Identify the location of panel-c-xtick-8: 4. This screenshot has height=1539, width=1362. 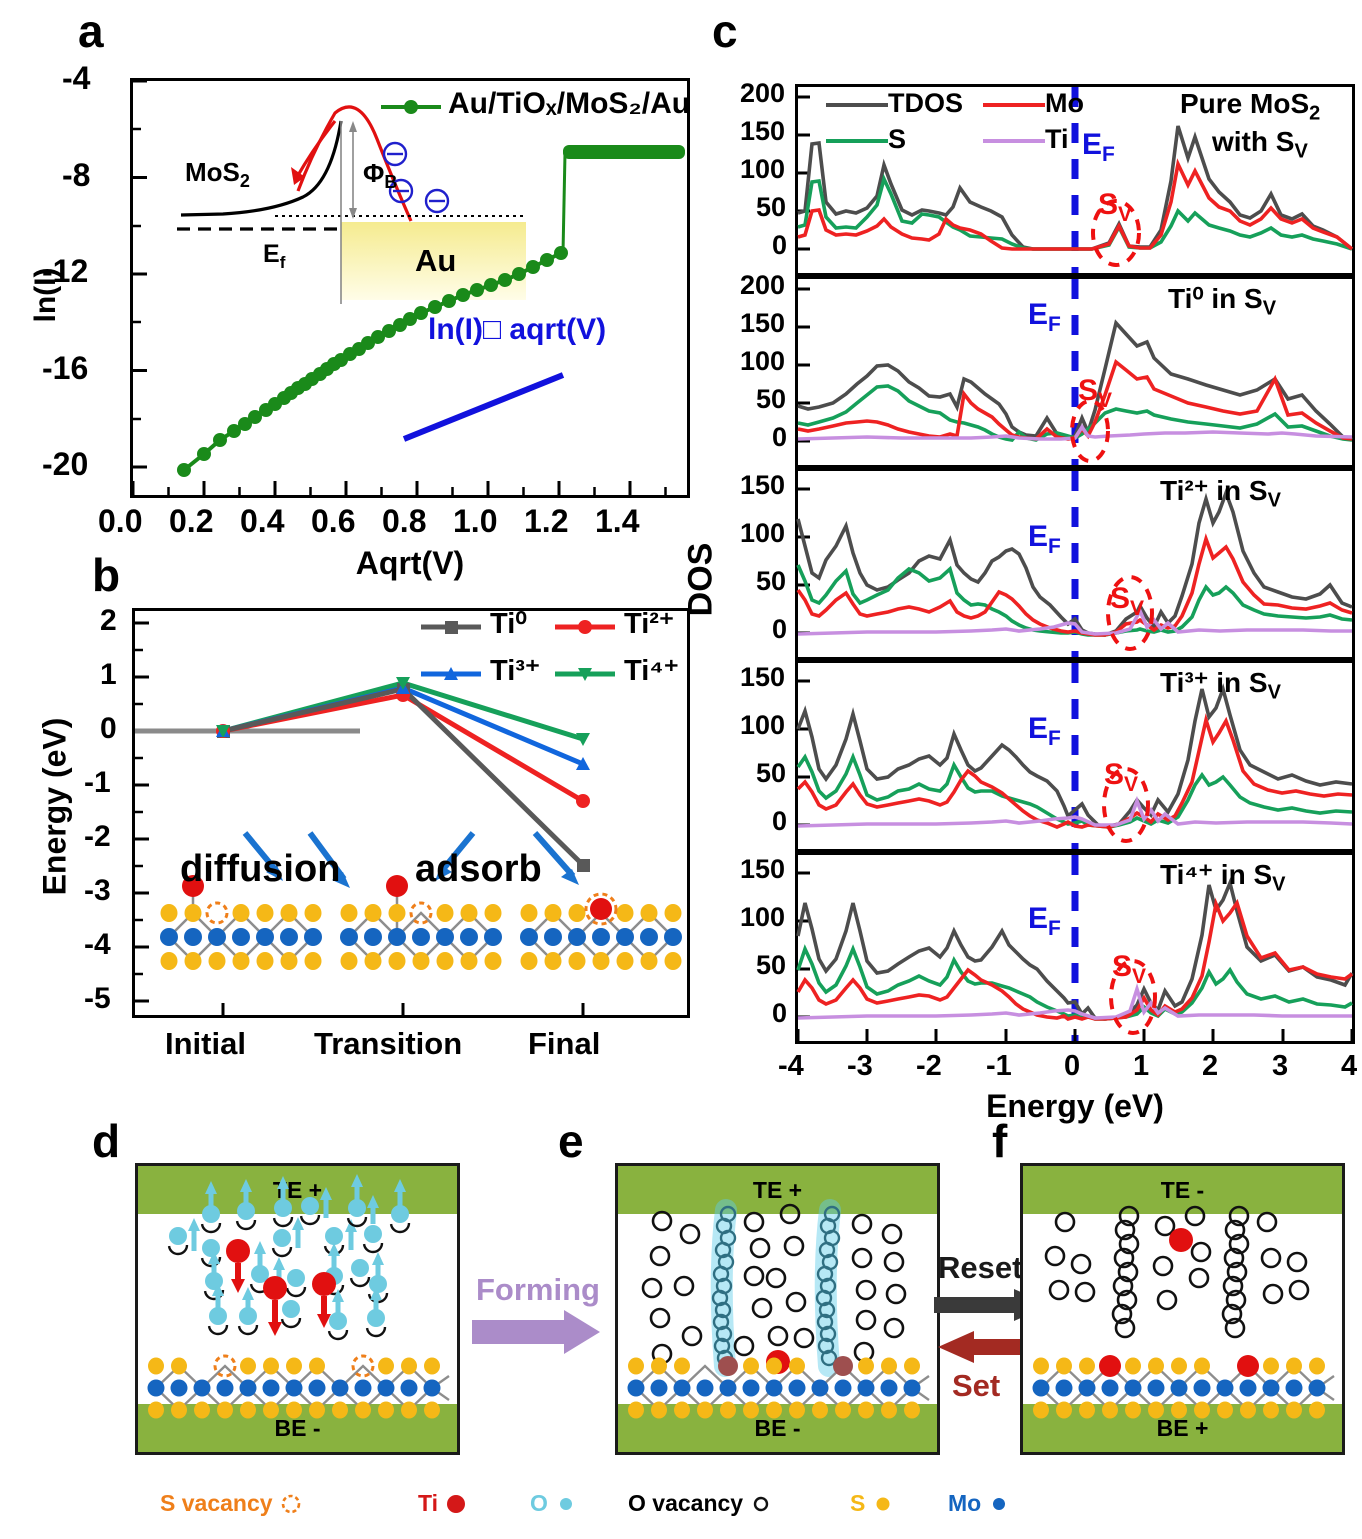
(1349, 1066).